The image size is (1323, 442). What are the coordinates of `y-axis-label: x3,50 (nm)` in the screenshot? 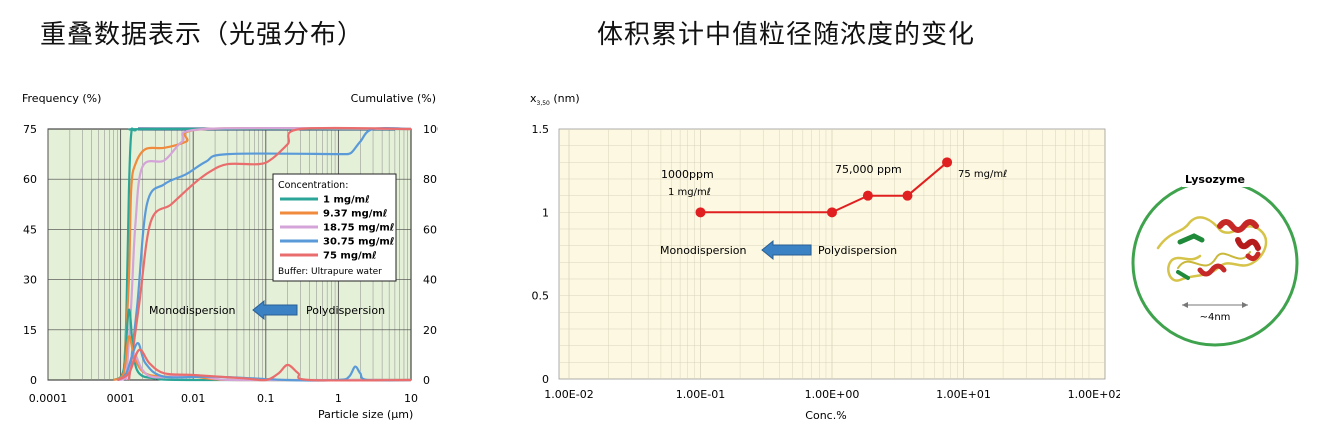 It's located at (555, 99).